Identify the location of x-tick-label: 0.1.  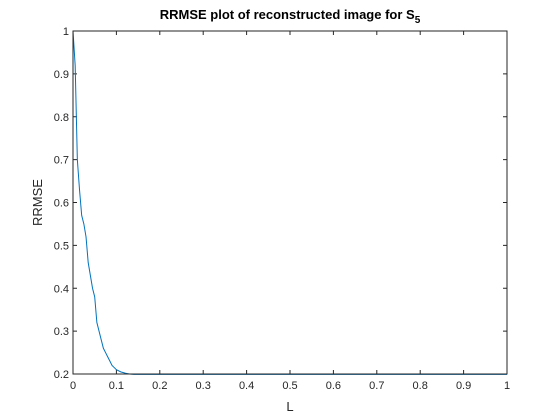
(116, 386).